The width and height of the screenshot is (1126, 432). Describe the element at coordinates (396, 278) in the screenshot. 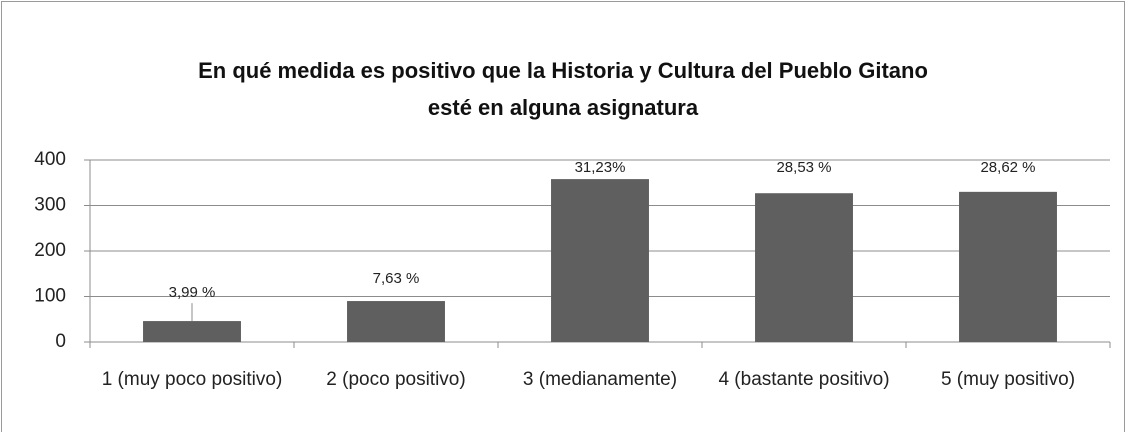

I see `data-label: 7,63 %` at that location.